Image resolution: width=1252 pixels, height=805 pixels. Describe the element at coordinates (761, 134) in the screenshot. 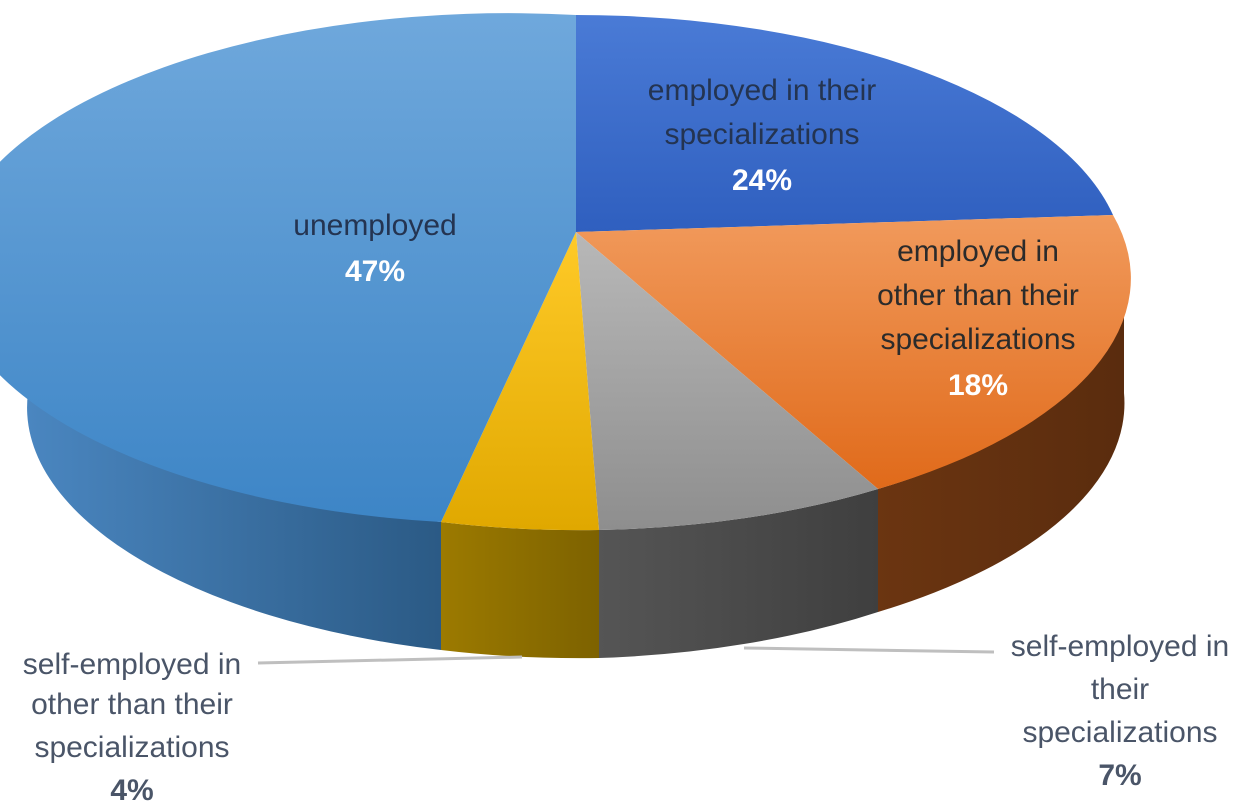

I see `label-employed-specializations-line2: specializations` at that location.